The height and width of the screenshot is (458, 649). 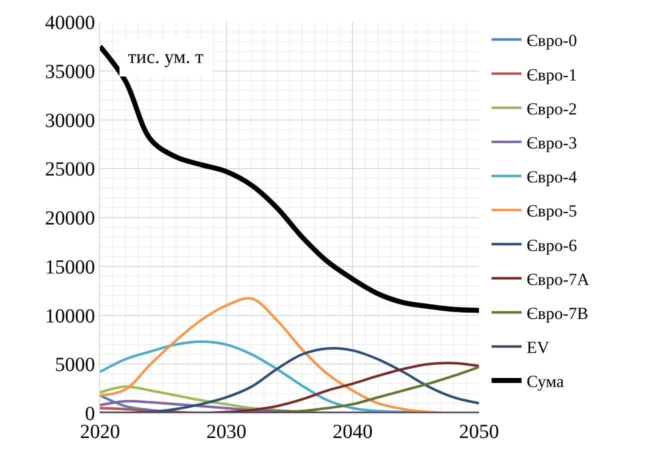 What do you see at coordinates (538, 348) in the screenshot?
I see `legend-label: EV` at bounding box center [538, 348].